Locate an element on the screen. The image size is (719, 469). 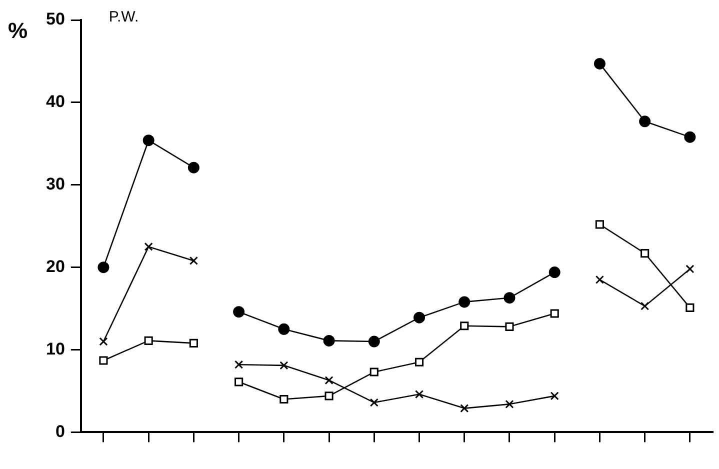
annotation: P.W. is located at coordinates (123, 17).